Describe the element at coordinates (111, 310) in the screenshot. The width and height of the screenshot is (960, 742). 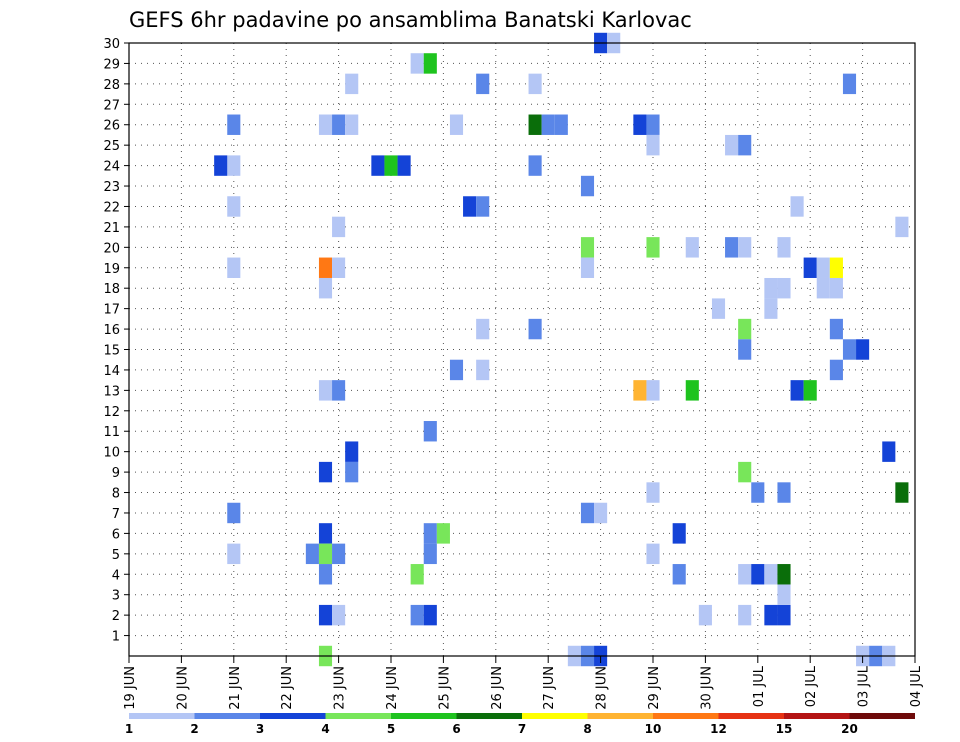
I see `y-tick-label: 17` at that location.